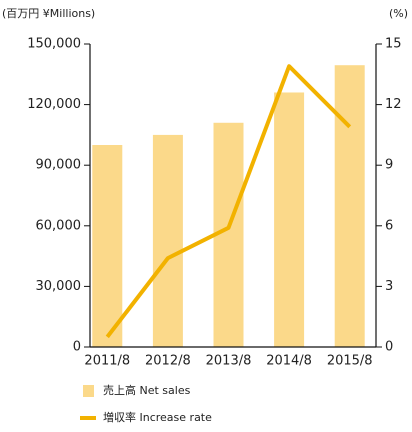  I want to click on y2-tick-label: 0, so click(389, 347).